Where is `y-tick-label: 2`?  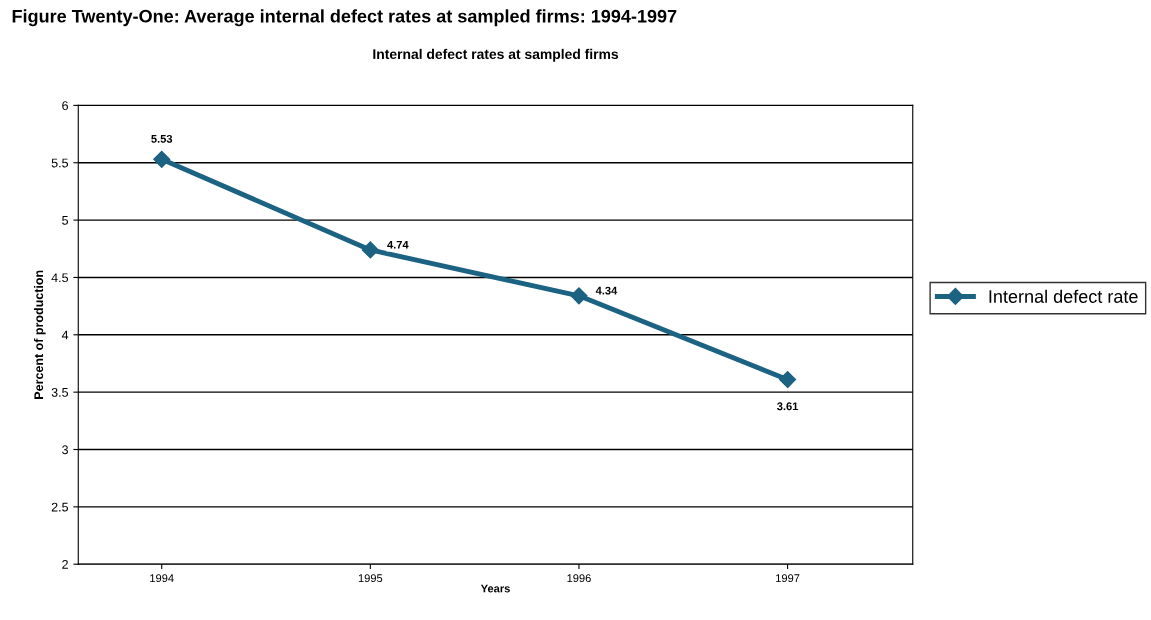
y-tick-label: 2 is located at coordinates (65, 564).